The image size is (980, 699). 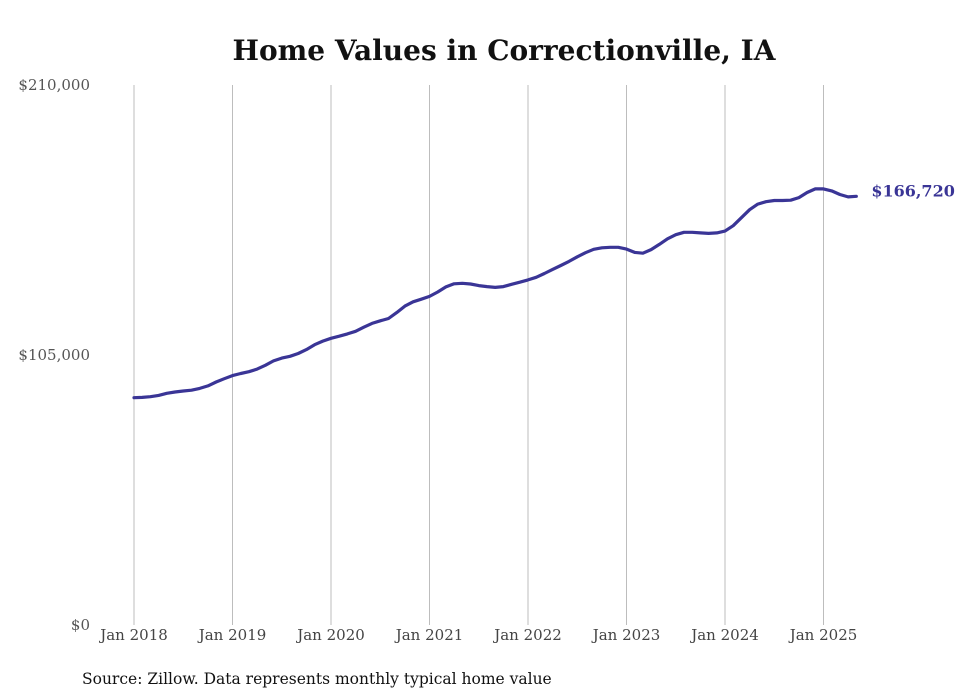 What do you see at coordinates (429, 635) in the screenshot?
I see `x-tick-label: Jan 2021` at bounding box center [429, 635].